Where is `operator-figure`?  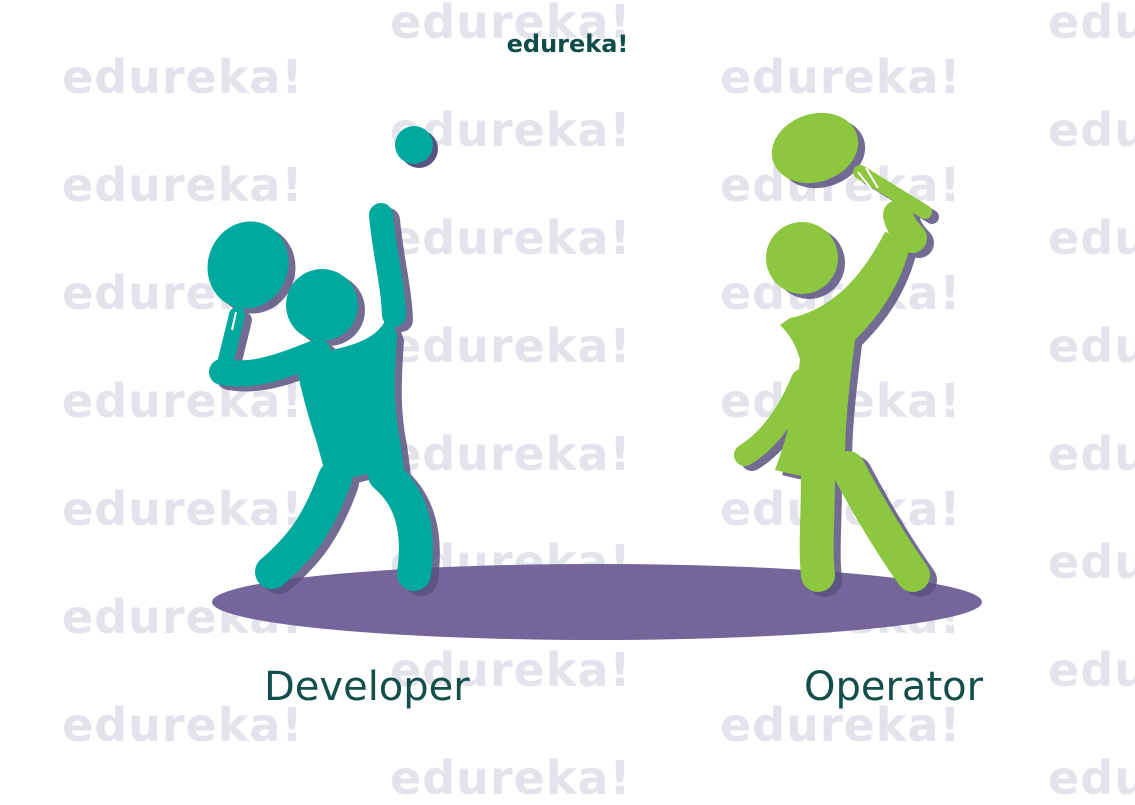 operator-figure is located at coordinates (836, 354).